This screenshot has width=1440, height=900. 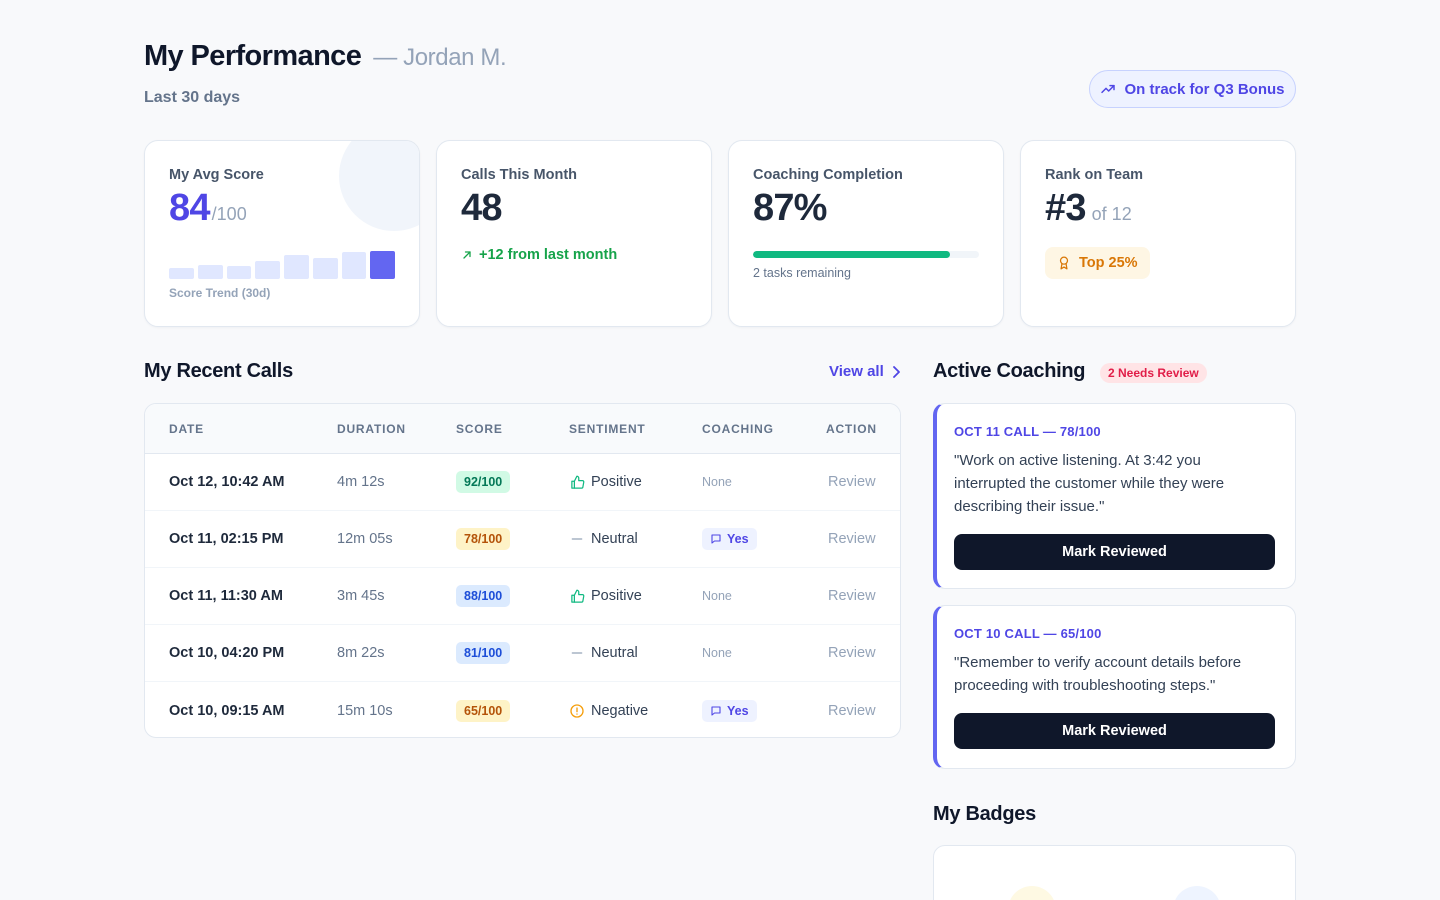 I want to click on column-header-score: SCORE, so click(x=479, y=428).